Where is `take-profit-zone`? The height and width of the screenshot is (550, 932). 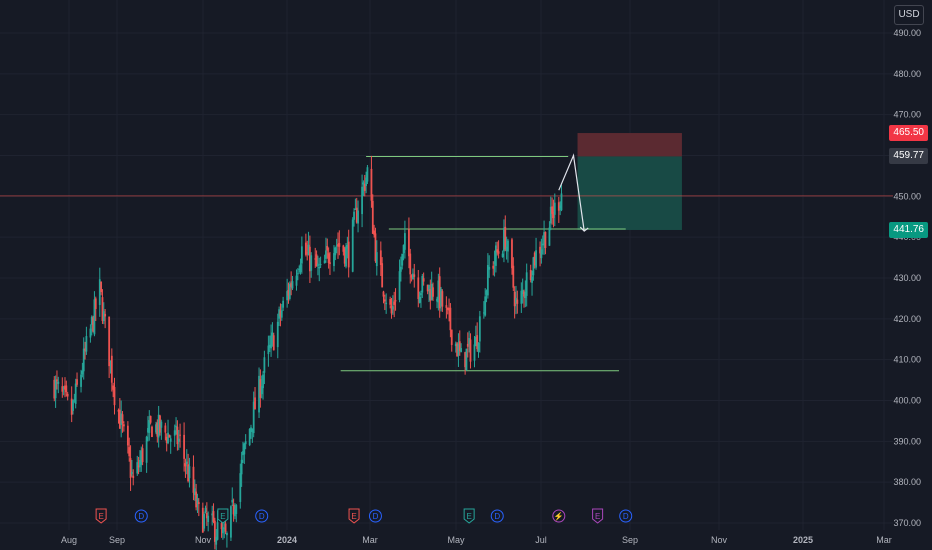 take-profit-zone is located at coordinates (629, 193).